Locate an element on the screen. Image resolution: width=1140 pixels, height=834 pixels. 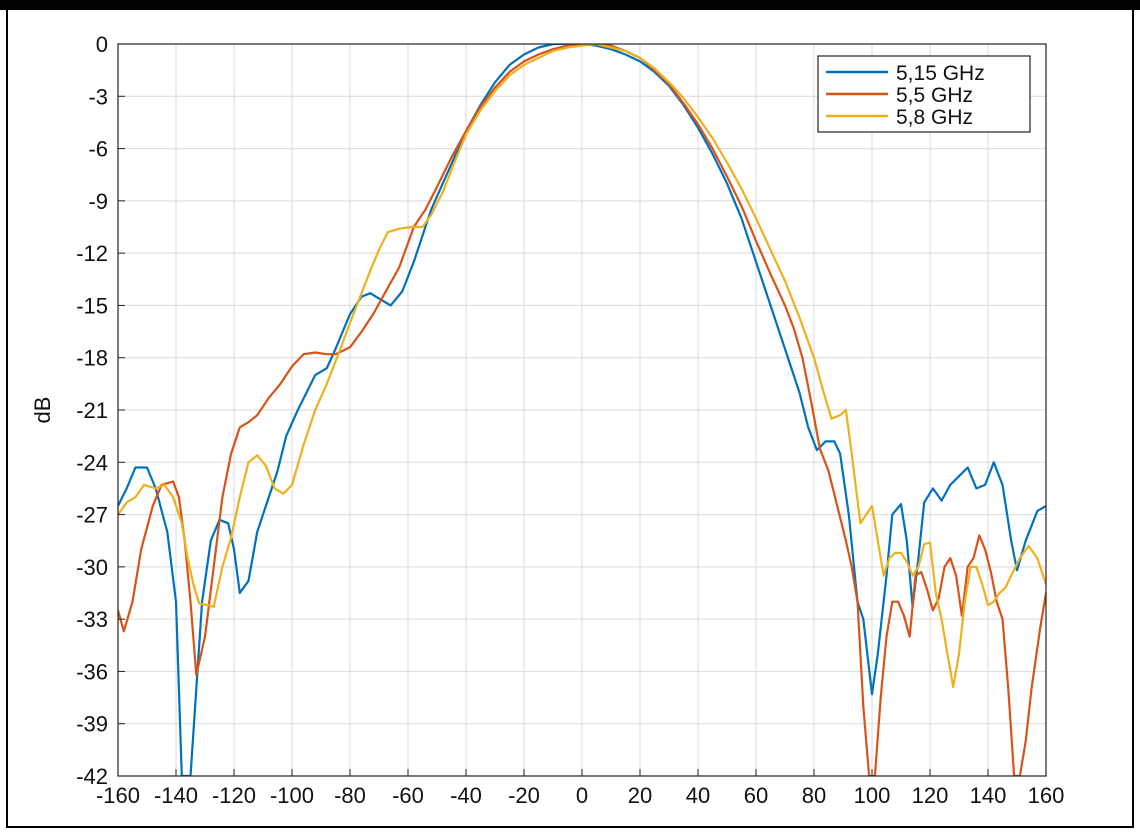
x-tick-label: 40 is located at coordinates (698, 795).